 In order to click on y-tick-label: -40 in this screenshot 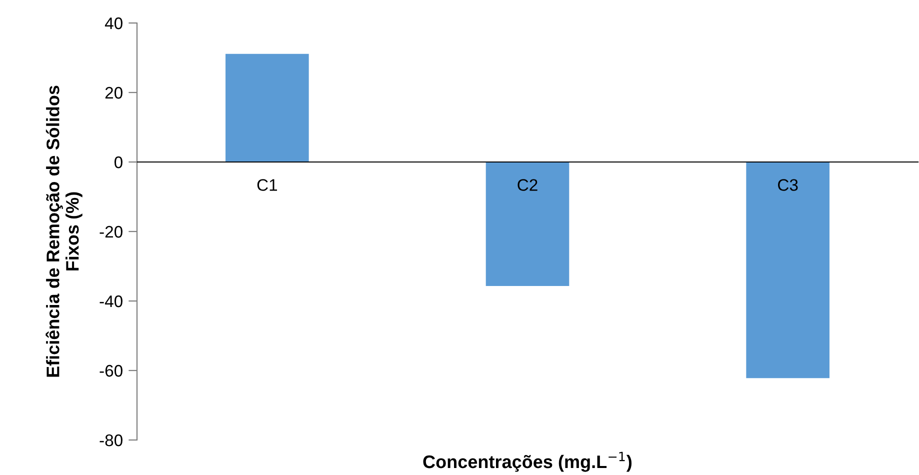, I will do `click(111, 301)`.